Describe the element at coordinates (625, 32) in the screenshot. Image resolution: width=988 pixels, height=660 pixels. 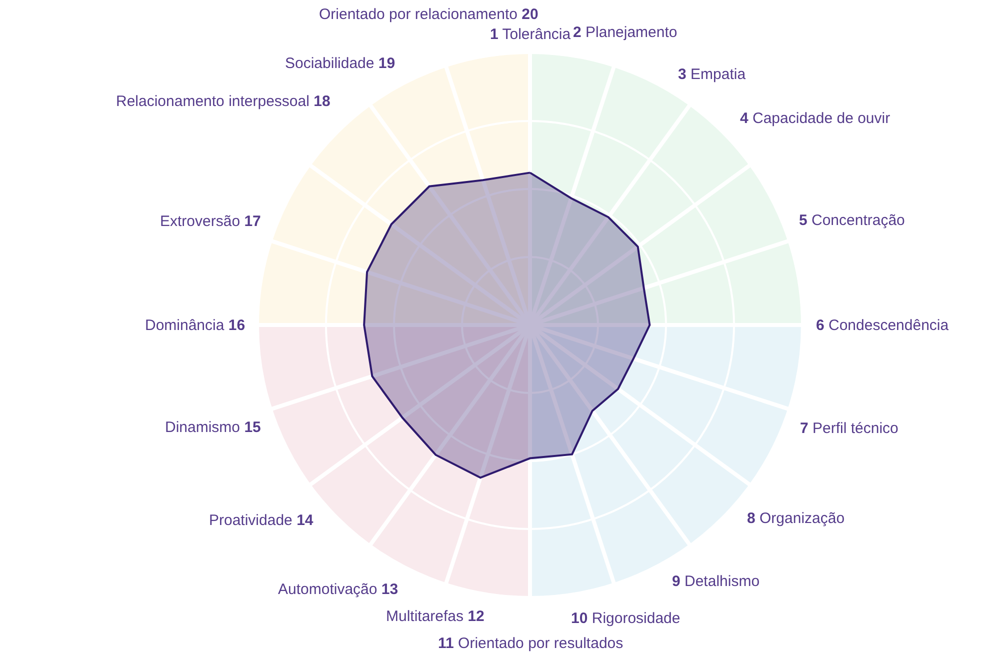
I see `spoke-label: 2 Planejamento` at that location.